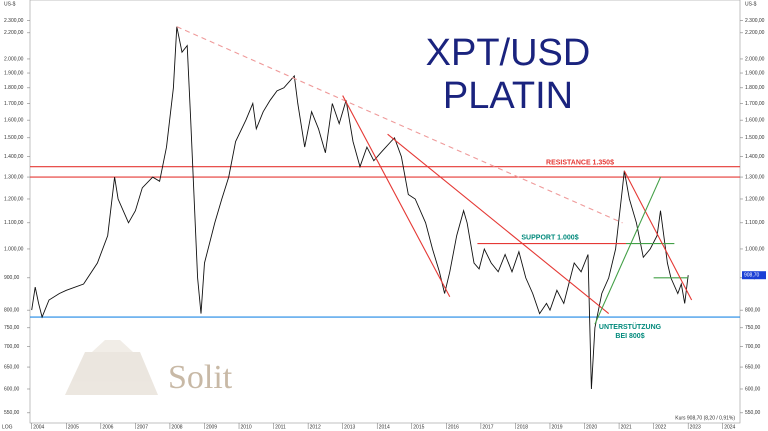 The image size is (768, 431). I want to click on x-tick-label: 2017, so click(487, 427).